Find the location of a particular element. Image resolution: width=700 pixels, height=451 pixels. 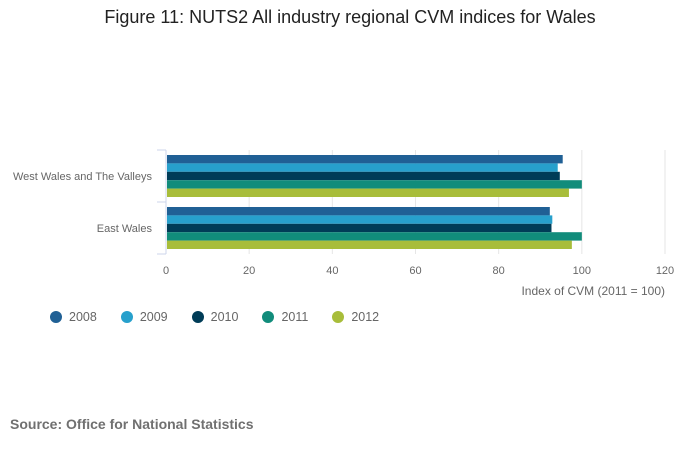

legend-label: 2010 is located at coordinates (224, 317).